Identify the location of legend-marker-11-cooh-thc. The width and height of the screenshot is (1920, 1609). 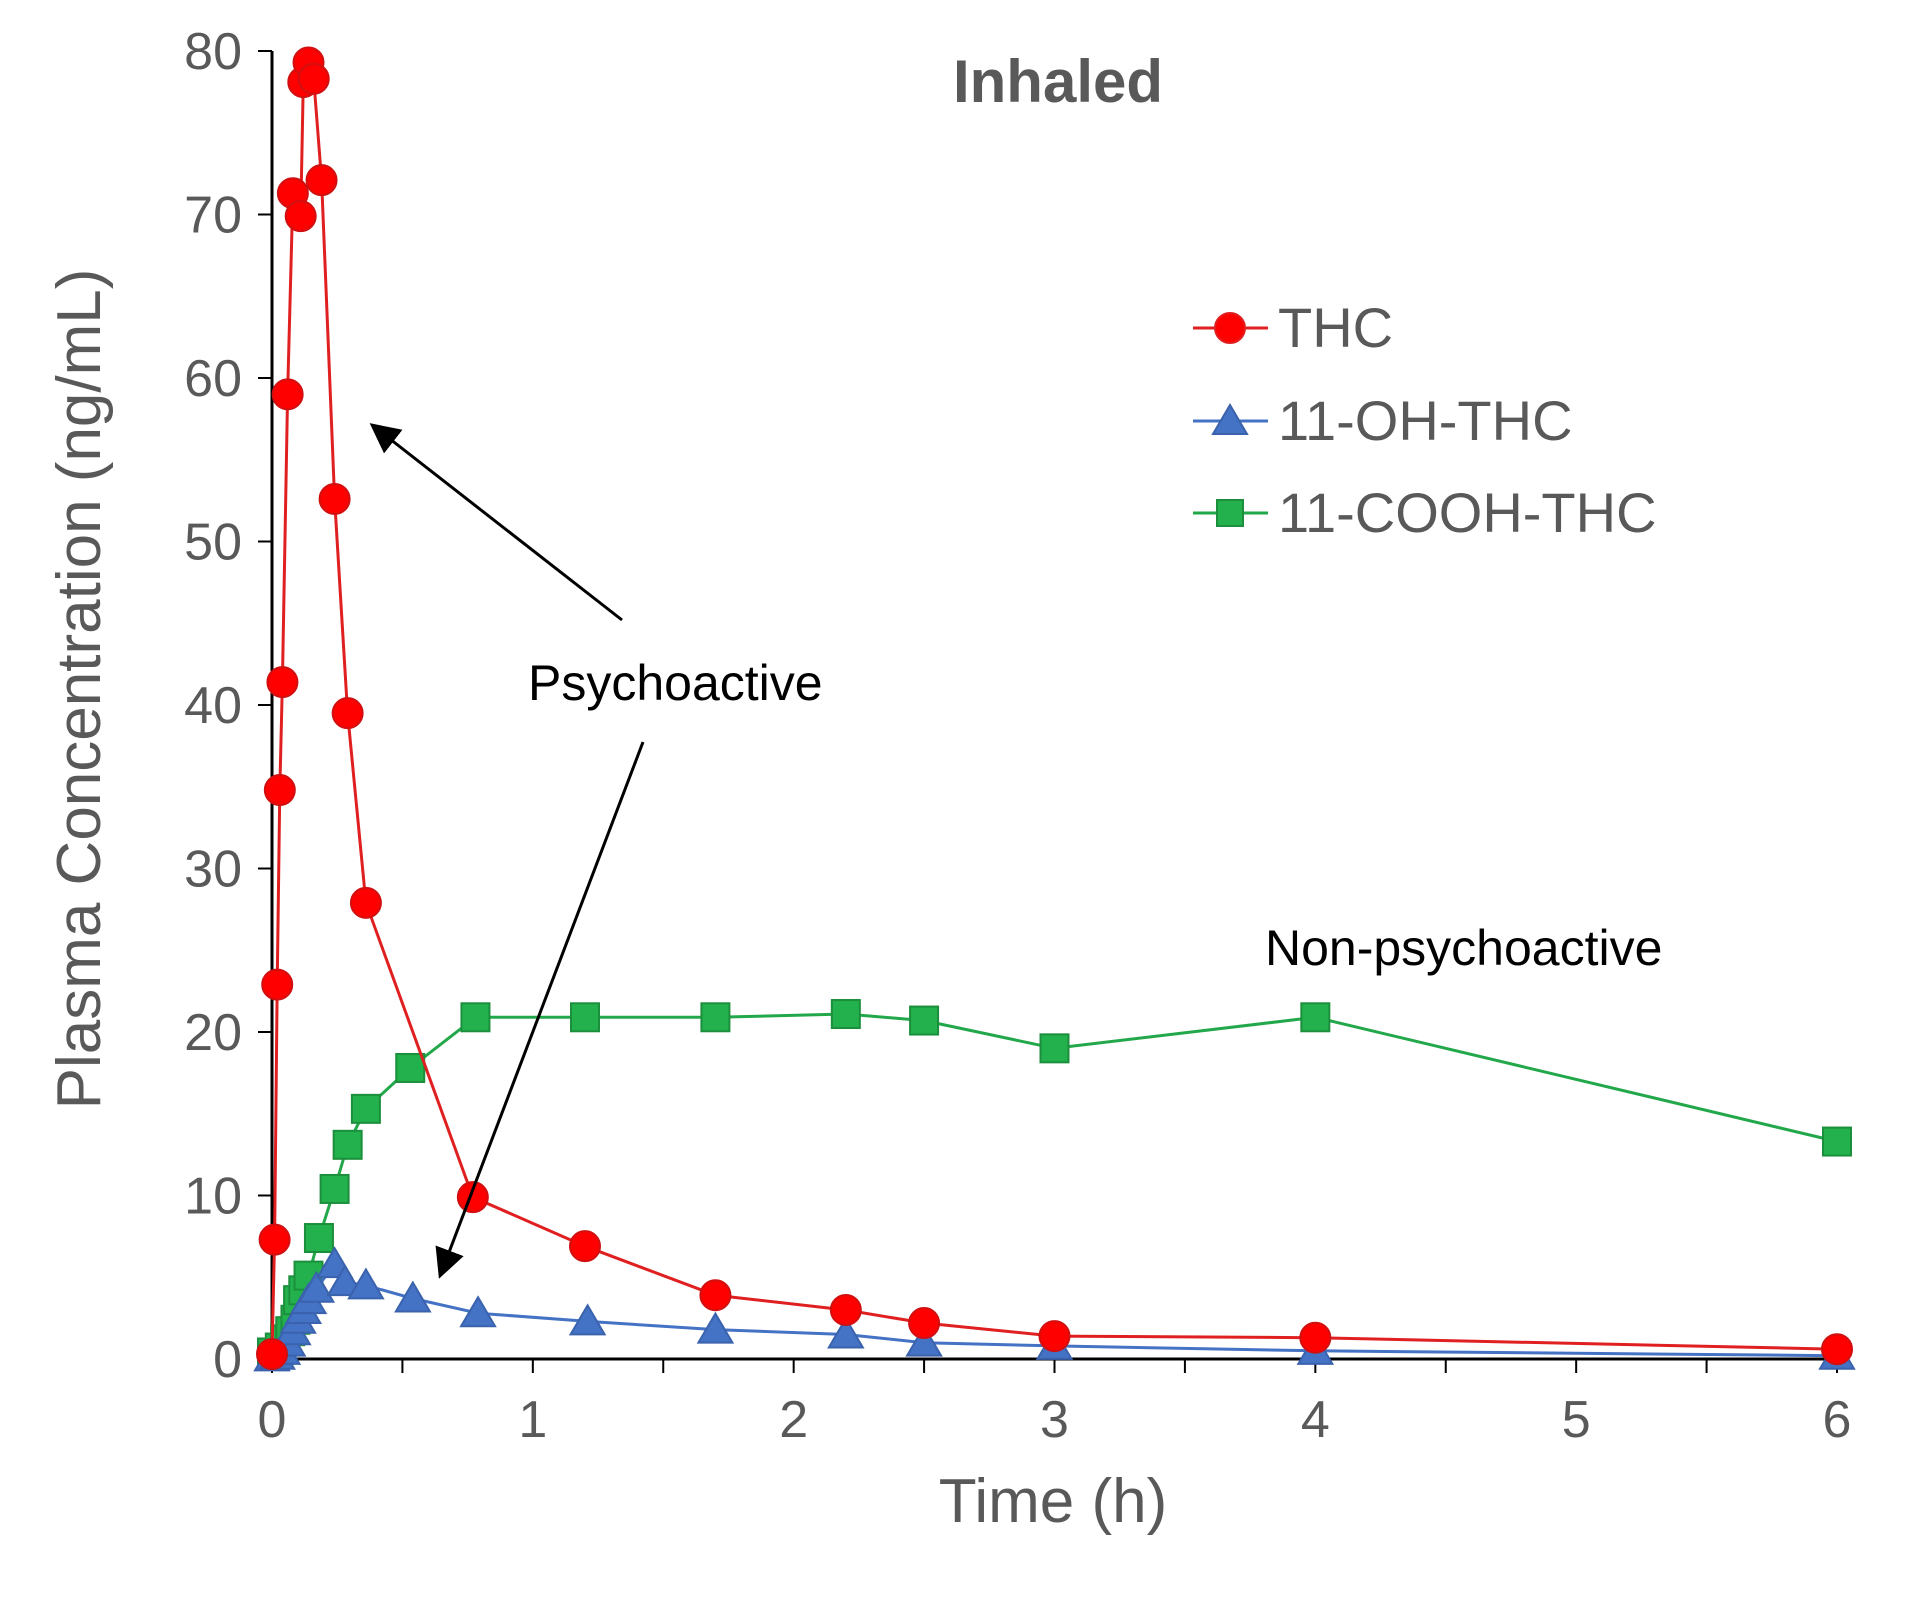
(1230, 513).